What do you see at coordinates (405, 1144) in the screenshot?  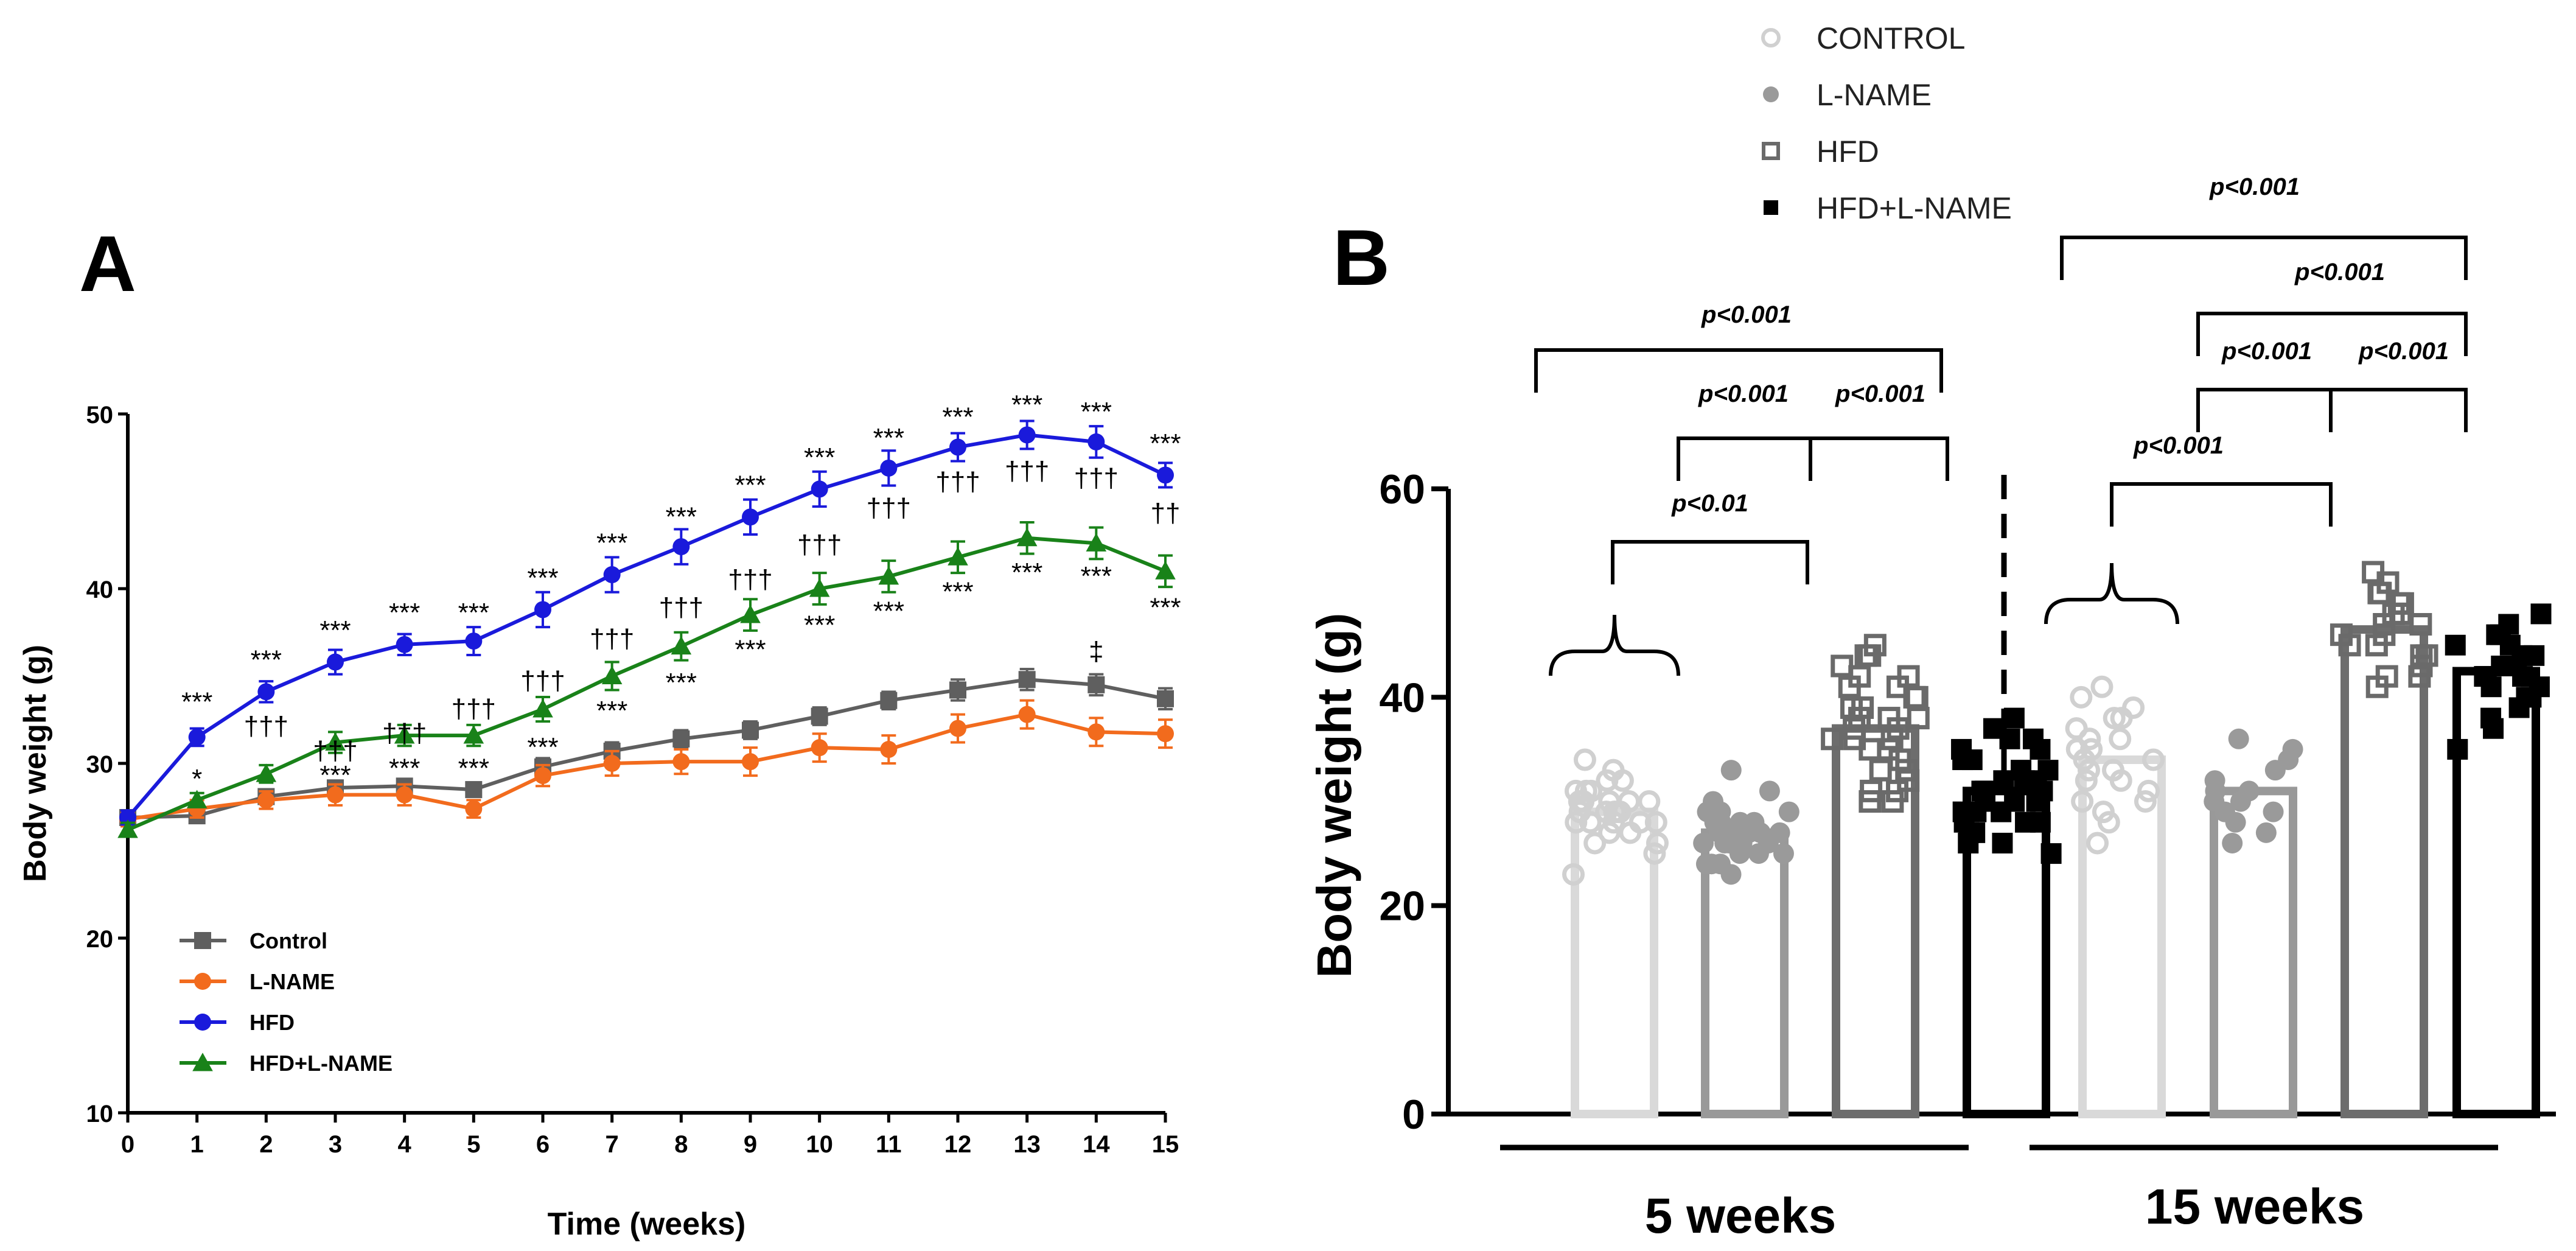 I see `x-tick-label: 4` at bounding box center [405, 1144].